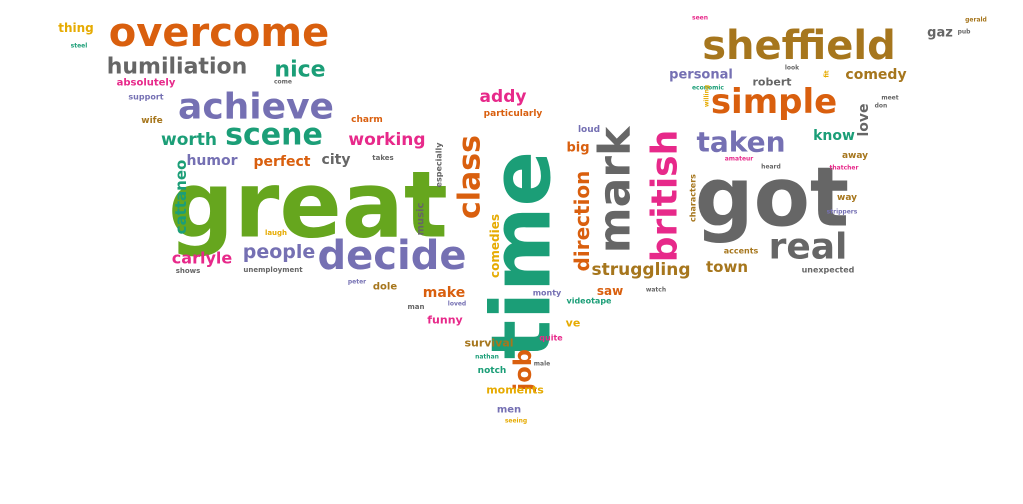  I want to click on word-real: real, so click(808, 247).